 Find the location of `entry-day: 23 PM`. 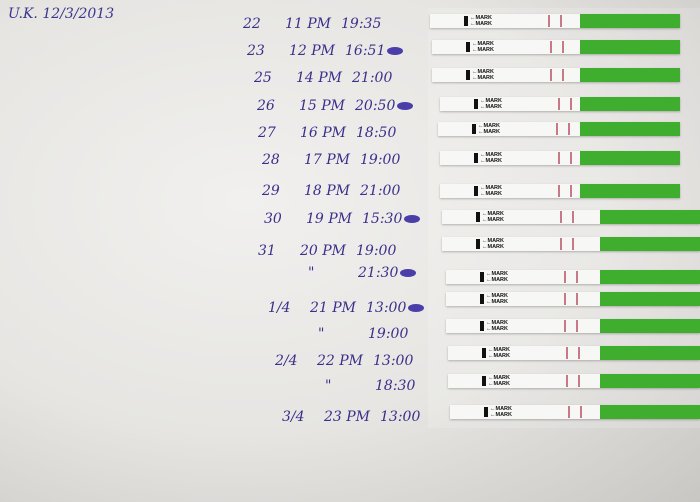

entry-day: 23 PM is located at coordinates (347, 417).